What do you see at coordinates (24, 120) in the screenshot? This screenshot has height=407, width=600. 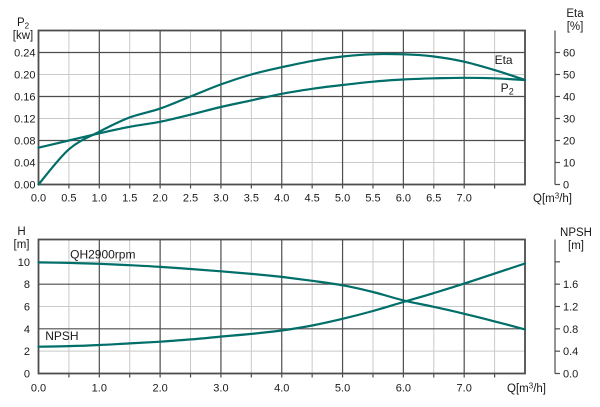 I see `left-axis-tick-label: 0.12` at bounding box center [24, 120].